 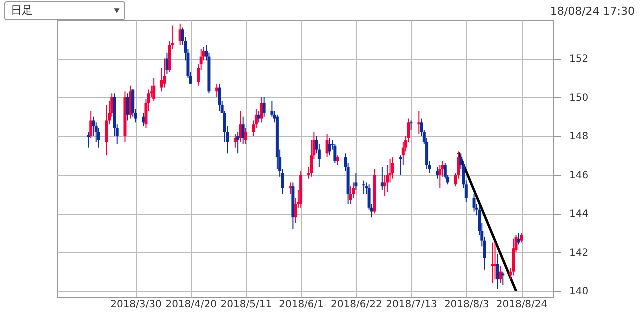 I want to click on y-tick-label: 146, so click(x=579, y=176).